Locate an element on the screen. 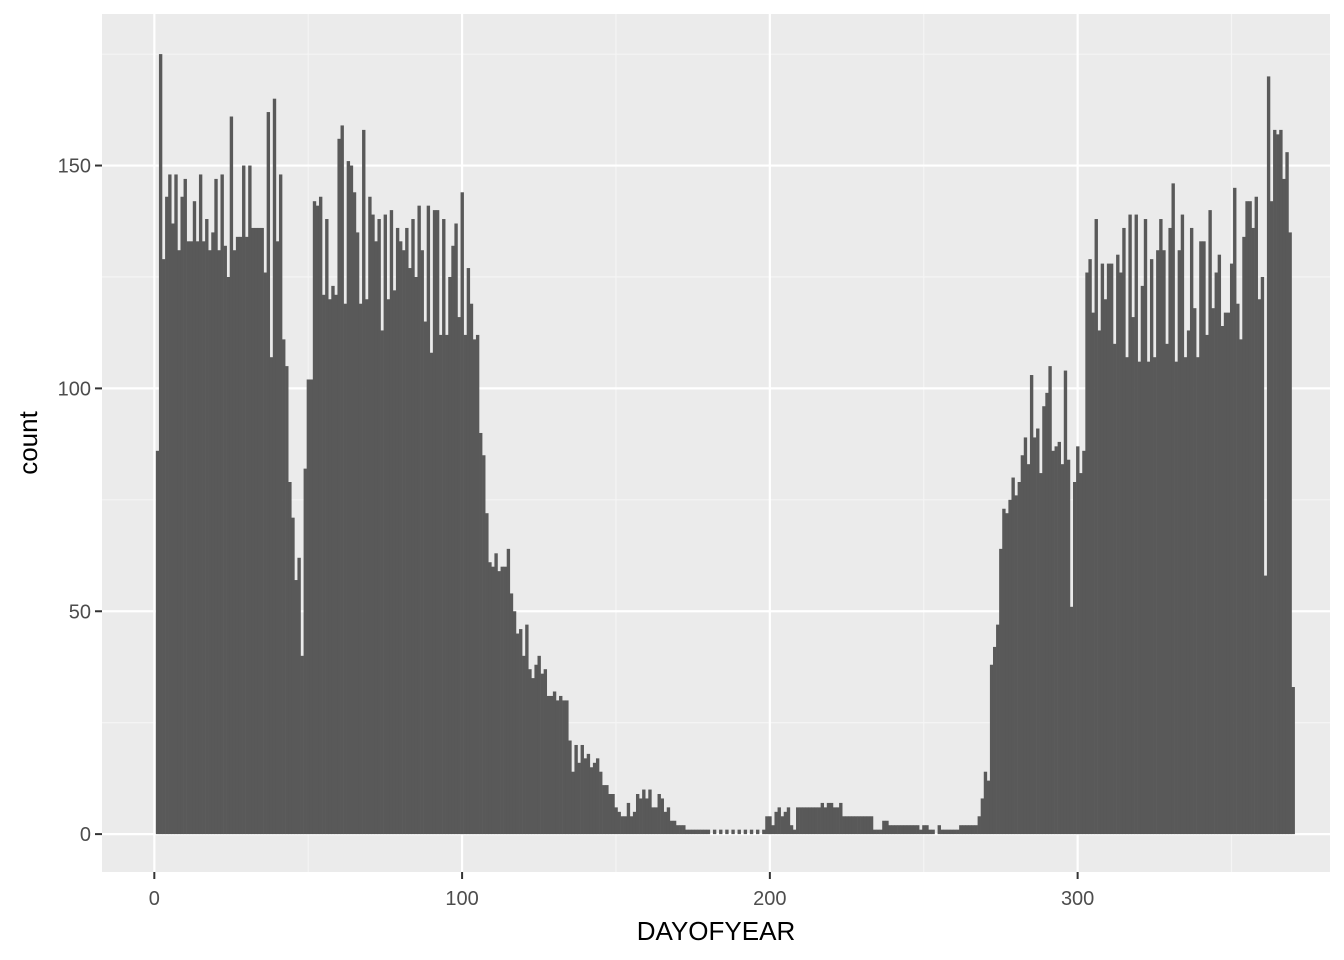 The width and height of the screenshot is (1344, 960). x-tick-label: 100 is located at coordinates (461, 899).